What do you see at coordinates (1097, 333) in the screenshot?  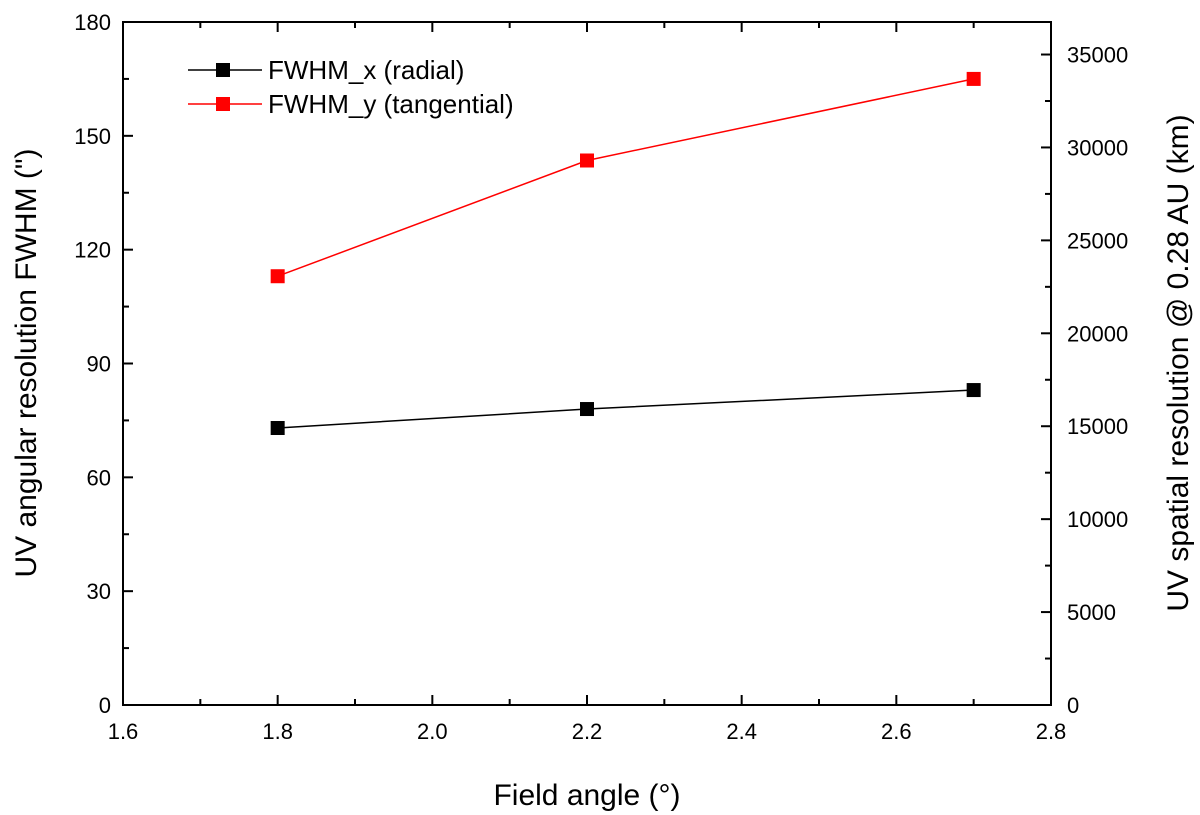 I see `y2-tick-label: 20000` at bounding box center [1097, 333].